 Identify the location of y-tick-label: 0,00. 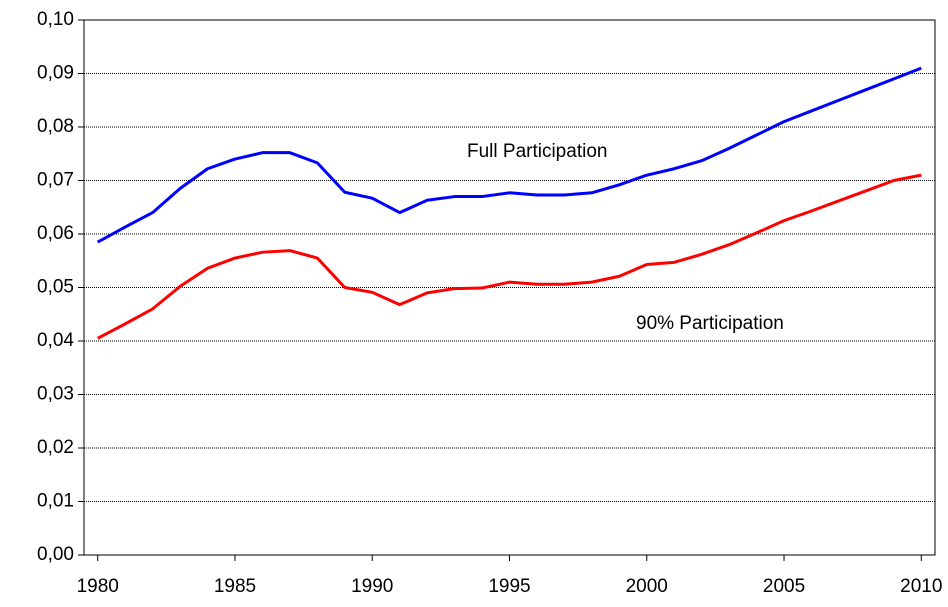
(55, 554).